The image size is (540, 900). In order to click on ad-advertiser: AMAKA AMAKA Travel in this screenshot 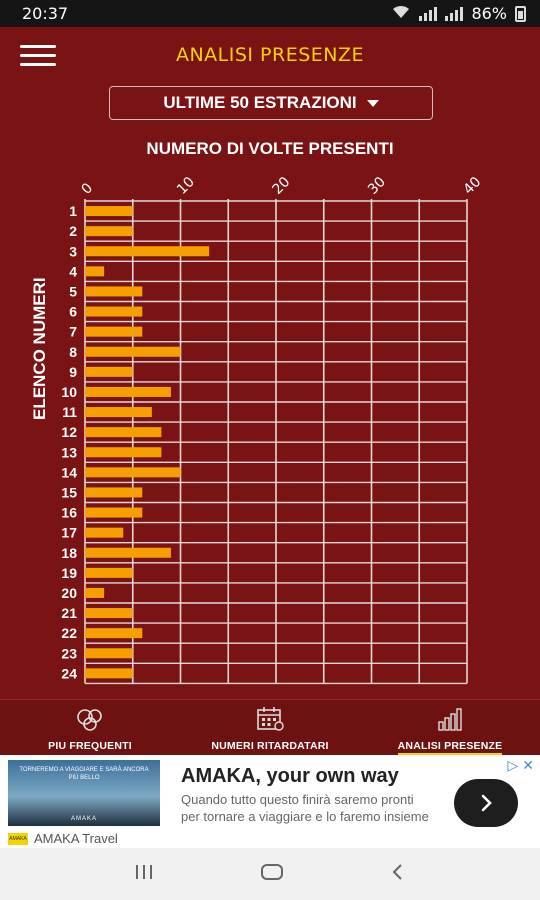, I will do `click(63, 838)`.